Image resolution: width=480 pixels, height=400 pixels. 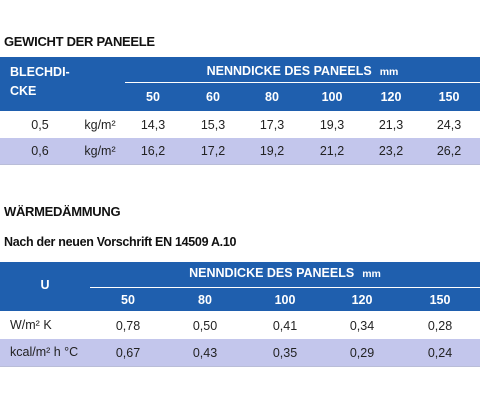 What do you see at coordinates (362, 352) in the screenshot?
I see `table-cell: 0,29` at bounding box center [362, 352].